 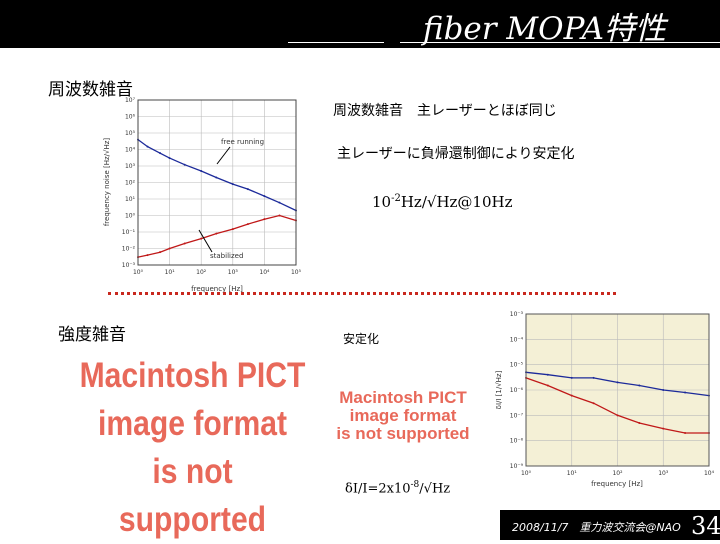 I want to click on y-tick-label: 10³, so click(x=130, y=166).